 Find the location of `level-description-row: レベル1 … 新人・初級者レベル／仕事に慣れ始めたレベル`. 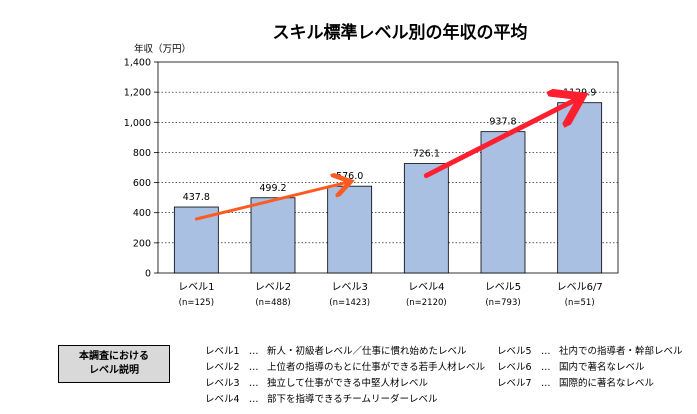

level-description-row: レベル1 … 新人・初級者レベル／仕事に慣れ始めたレベル is located at coordinates (345, 352).